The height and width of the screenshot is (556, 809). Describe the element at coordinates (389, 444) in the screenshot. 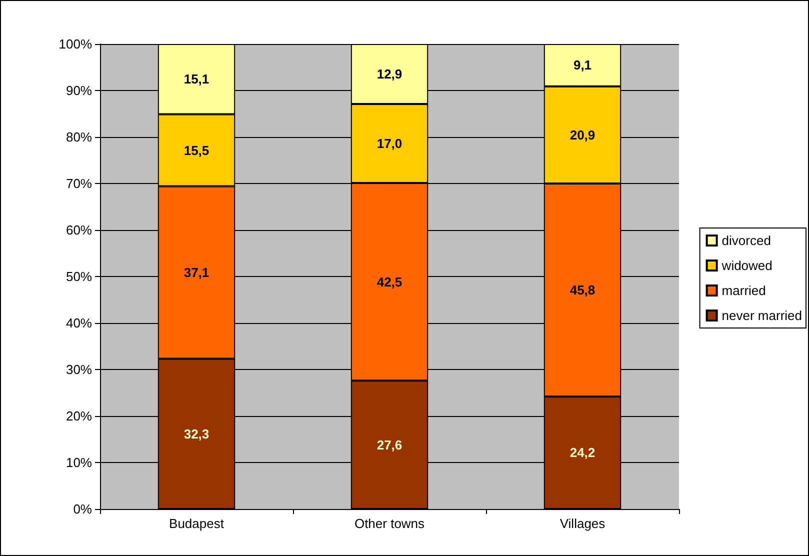

I see `data-label: 27,6` at that location.